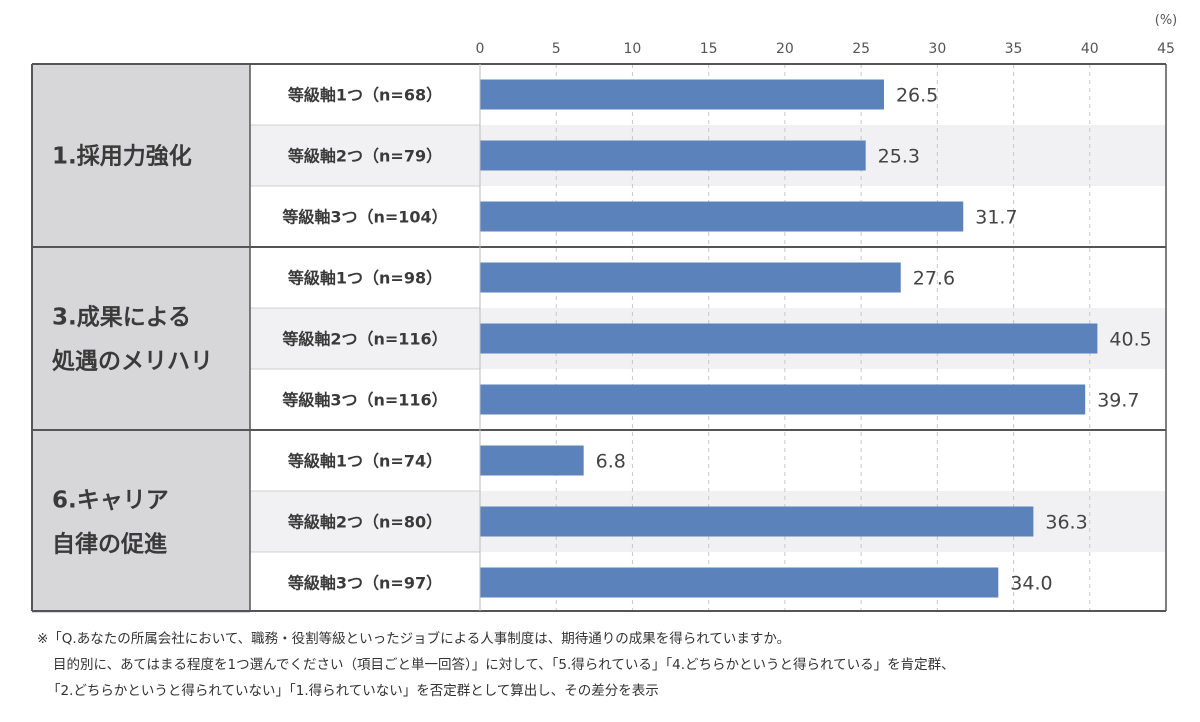 Image resolution: width=1200 pixels, height=722 pixels. What do you see at coordinates (556, 49) in the screenshot?
I see `x-tick-label: 5` at bounding box center [556, 49].